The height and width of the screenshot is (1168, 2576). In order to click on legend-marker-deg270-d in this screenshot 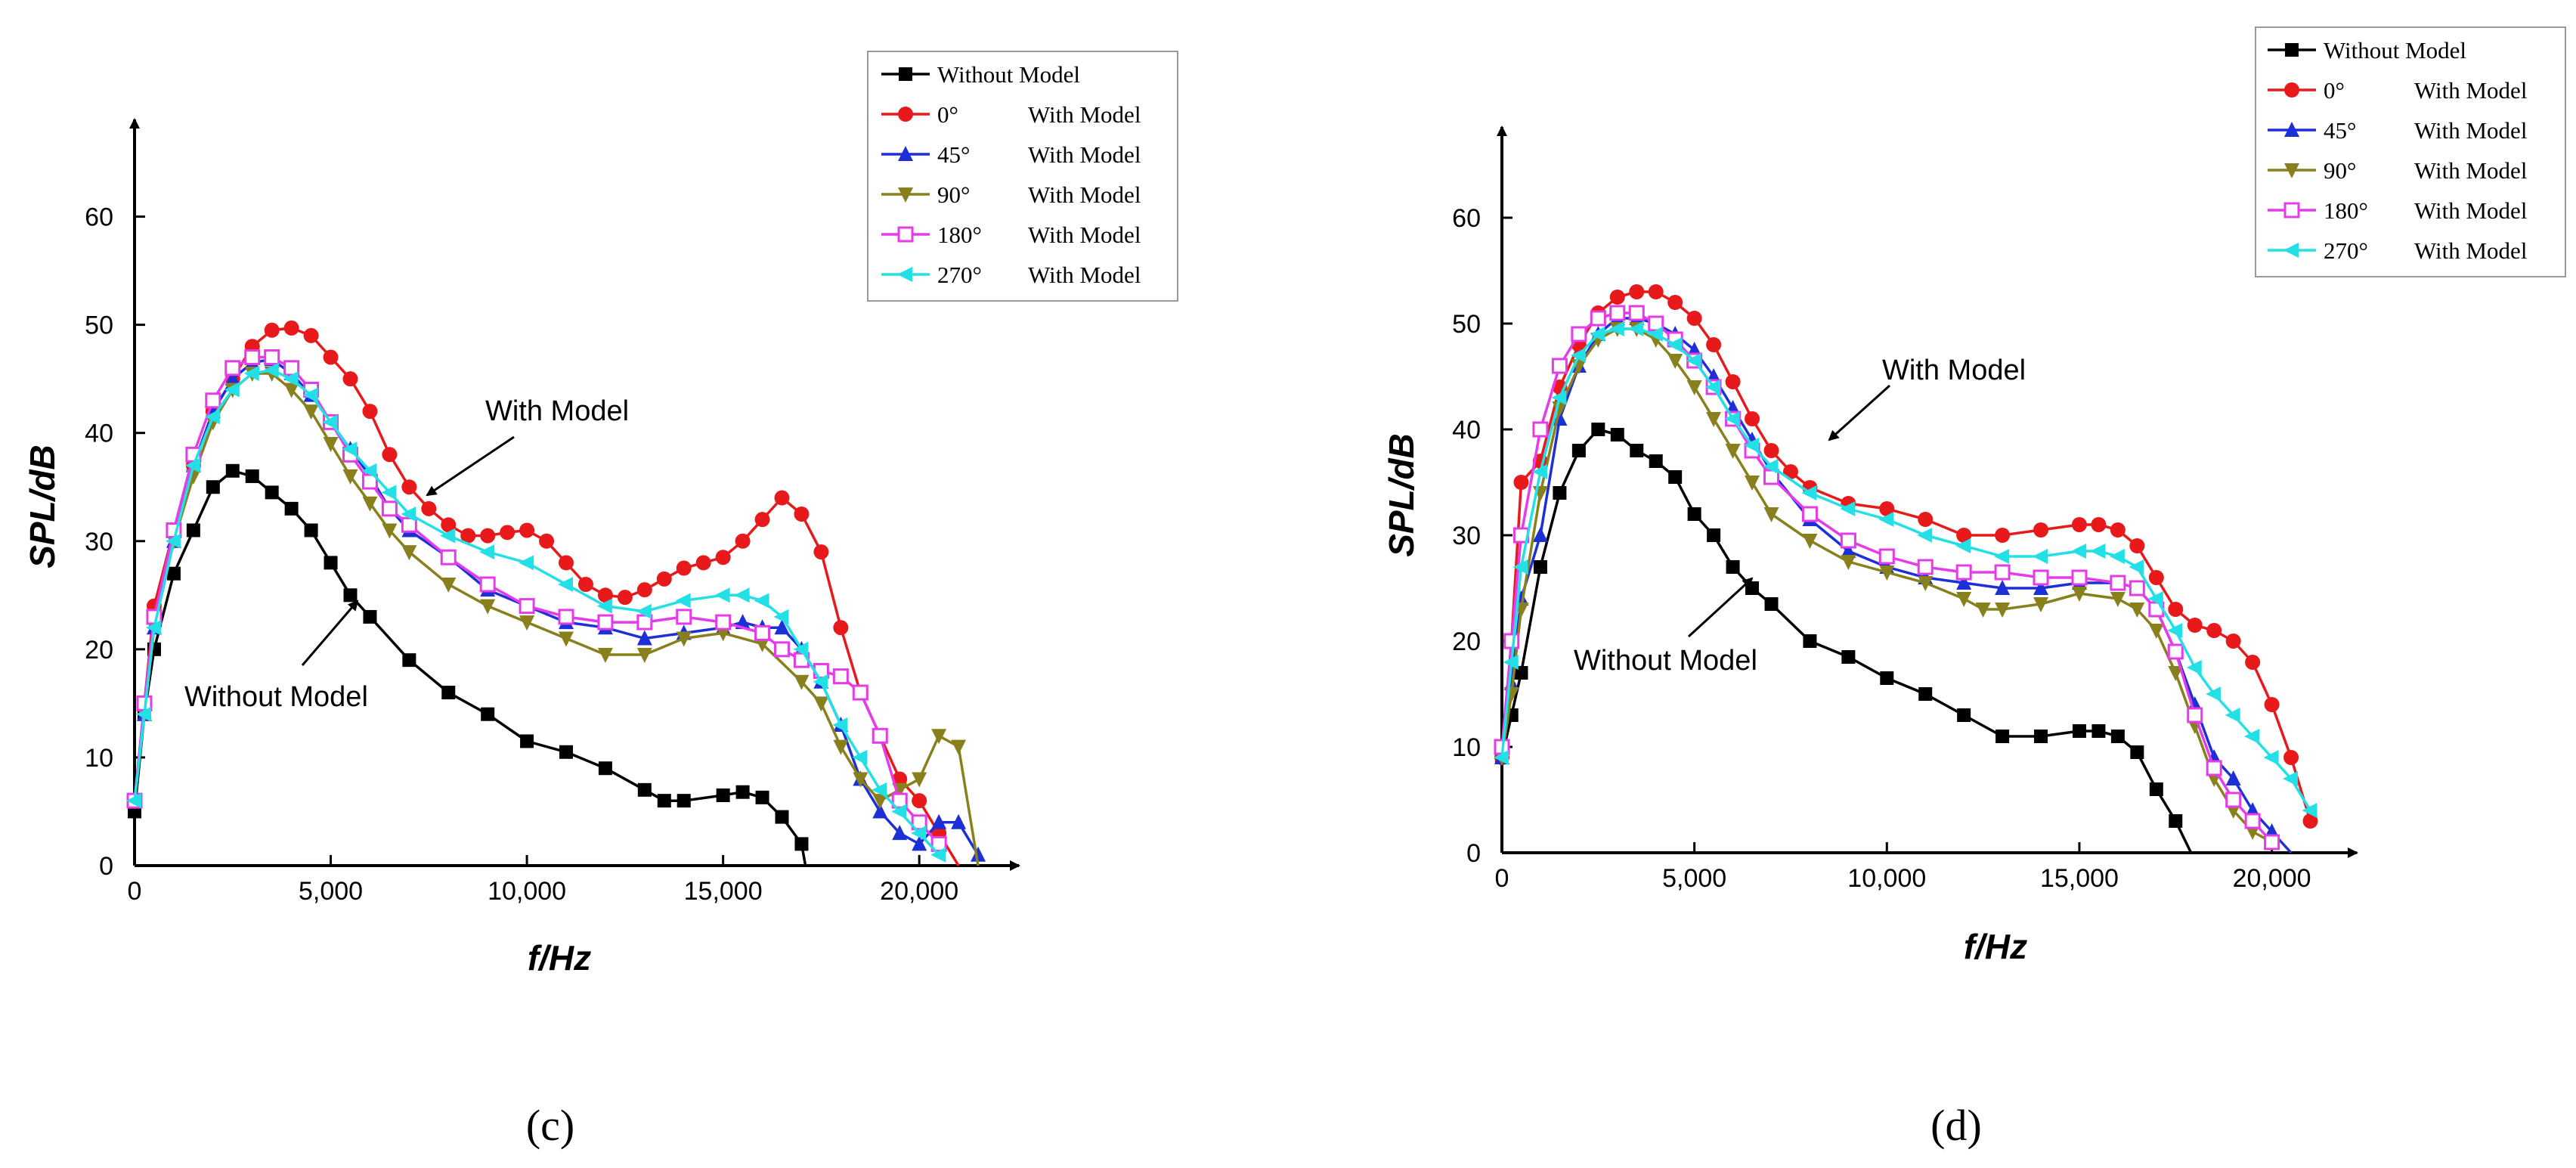, I will do `click(2291, 250)`.